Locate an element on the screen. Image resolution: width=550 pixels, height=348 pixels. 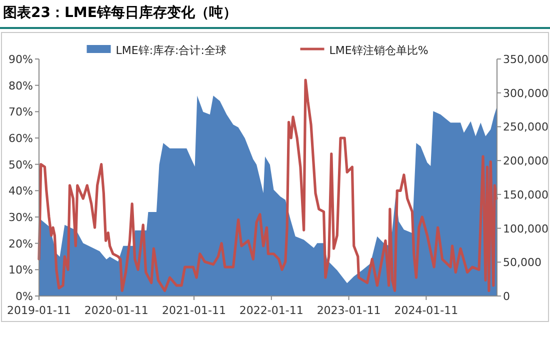
x-tick-label: 2024-01-11 is located at coordinates (426, 310).